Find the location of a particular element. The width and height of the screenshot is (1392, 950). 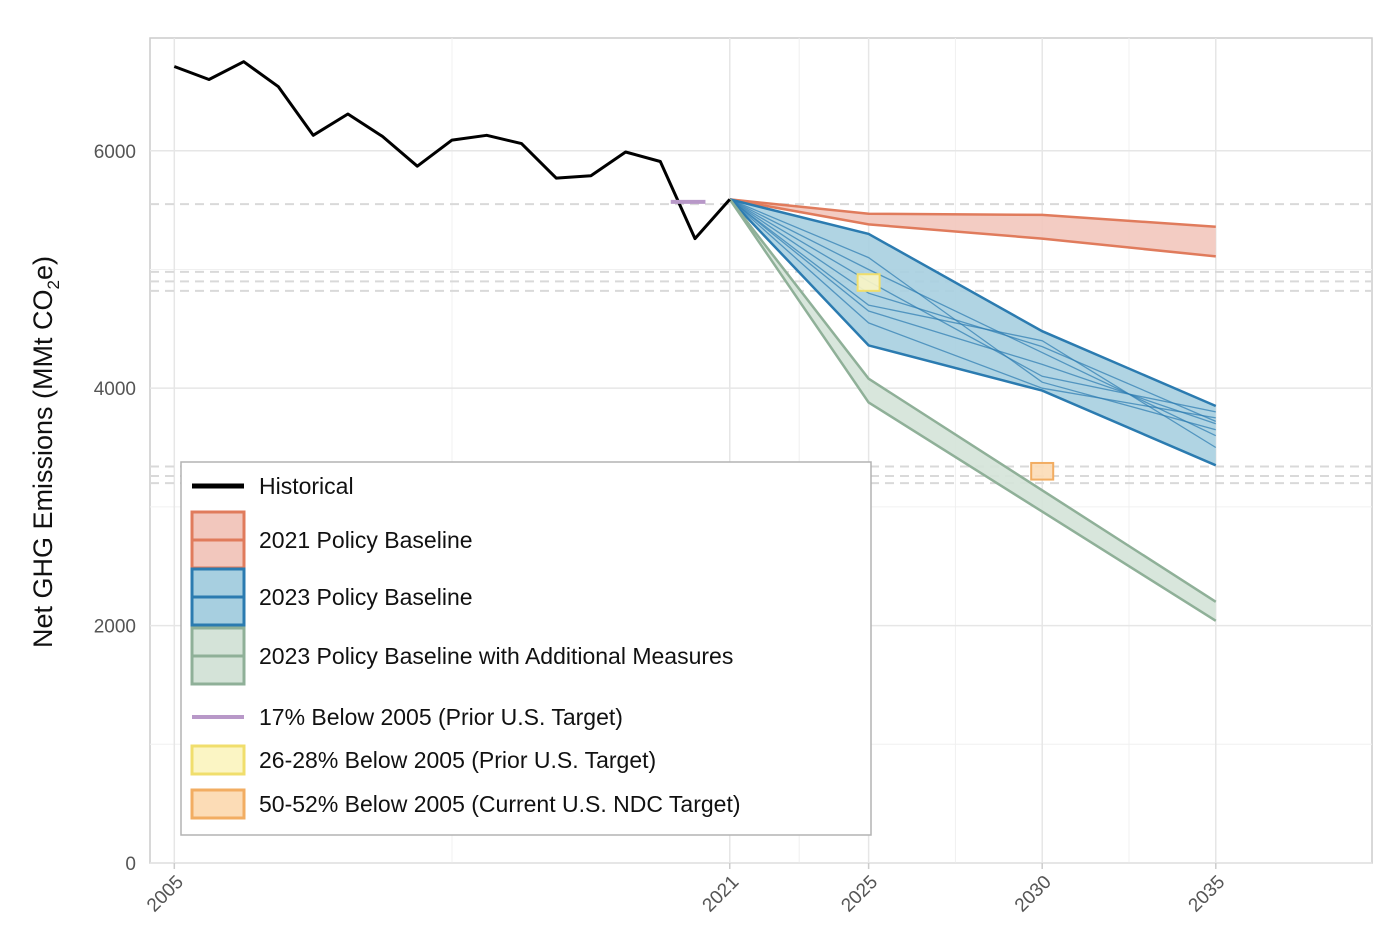

legend-item: 17% Below 2005 (Prior U.S. Target) is located at coordinates (407, 717).